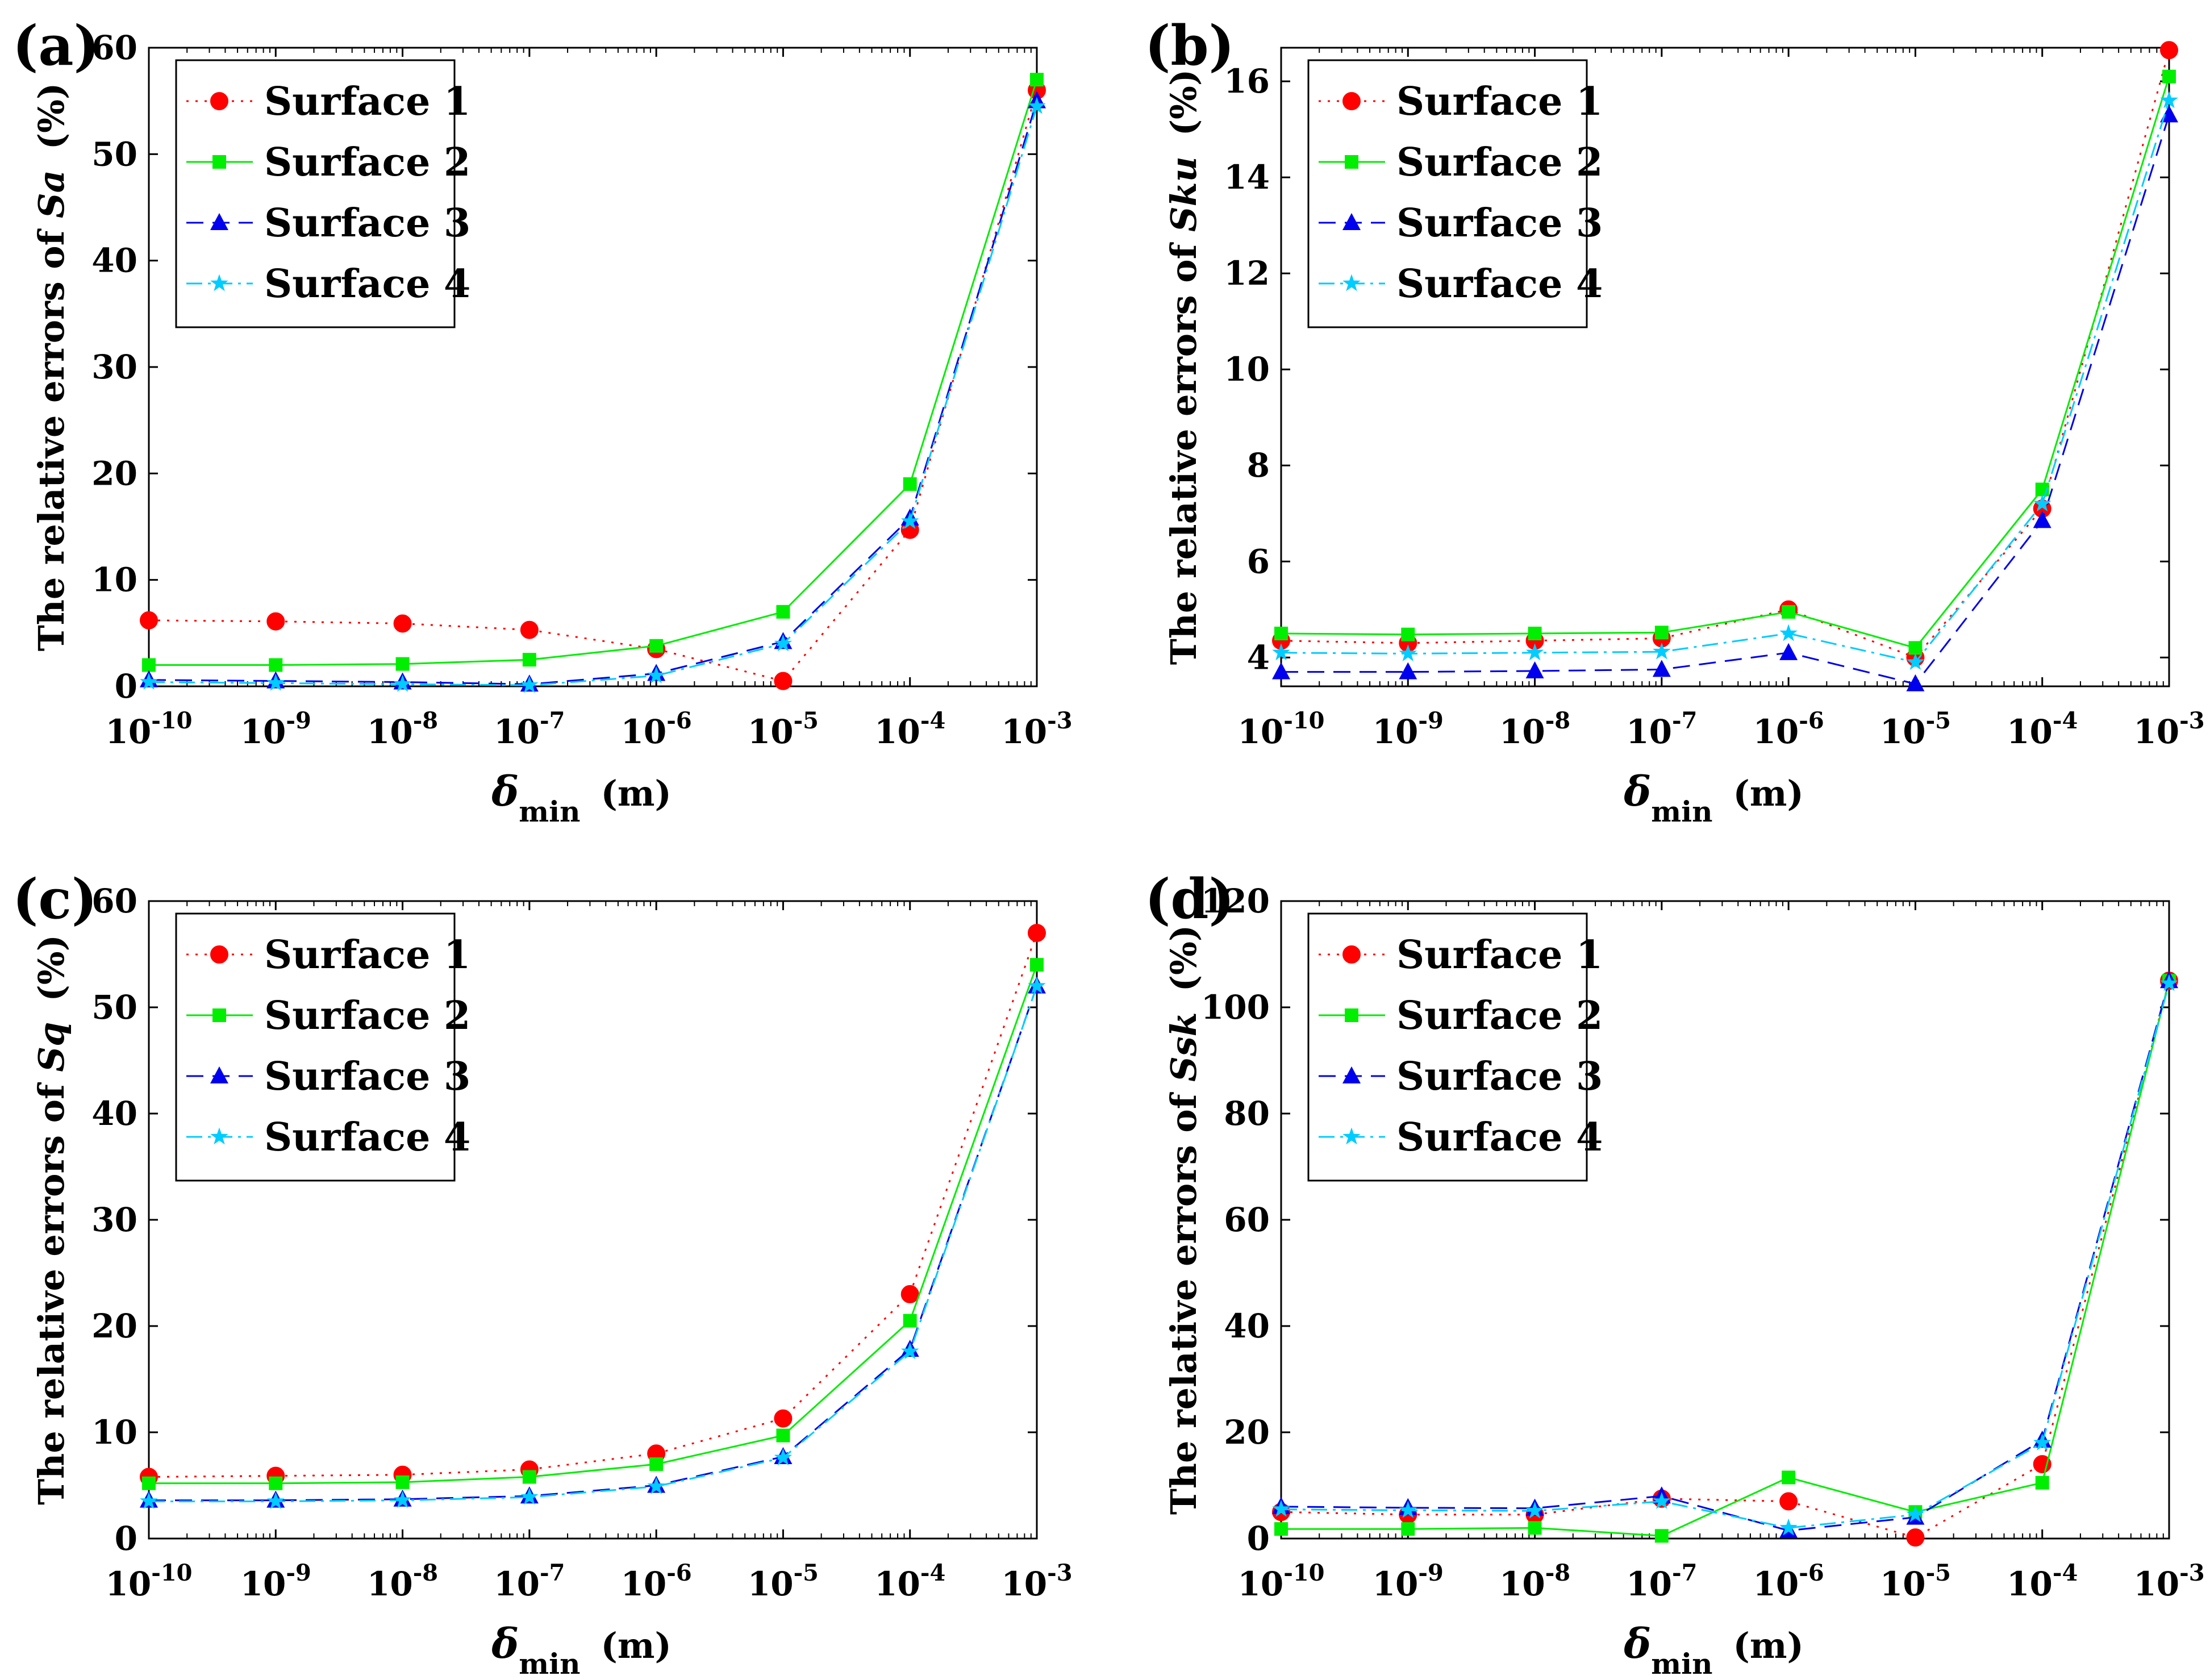  What do you see at coordinates (51, 968) in the screenshot?
I see `y-axis-label-unit: (%)` at bounding box center [51, 968].